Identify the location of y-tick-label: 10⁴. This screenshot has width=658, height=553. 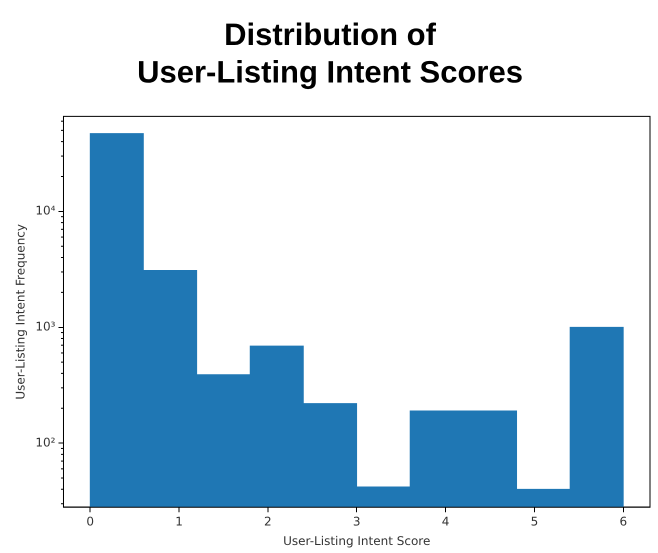
(45, 210).